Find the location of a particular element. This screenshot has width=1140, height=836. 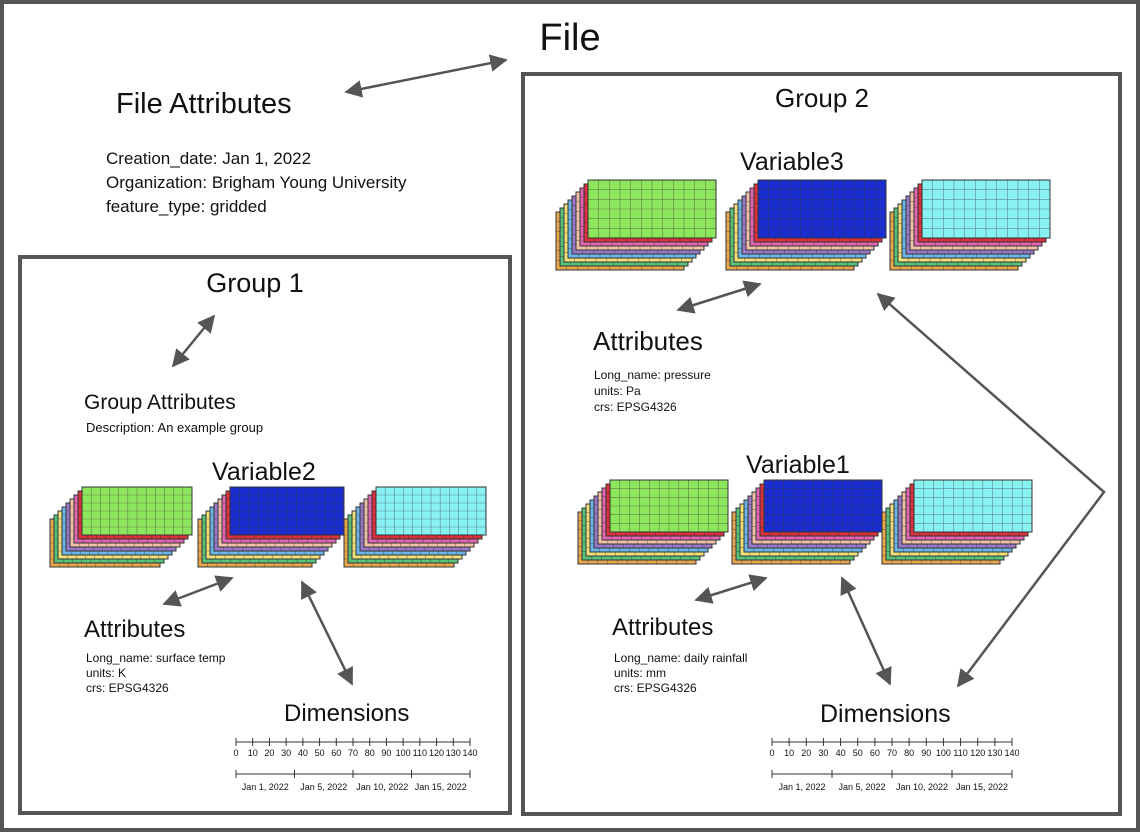

group1-dimensions-title: Dimensions is located at coordinates (346, 713).